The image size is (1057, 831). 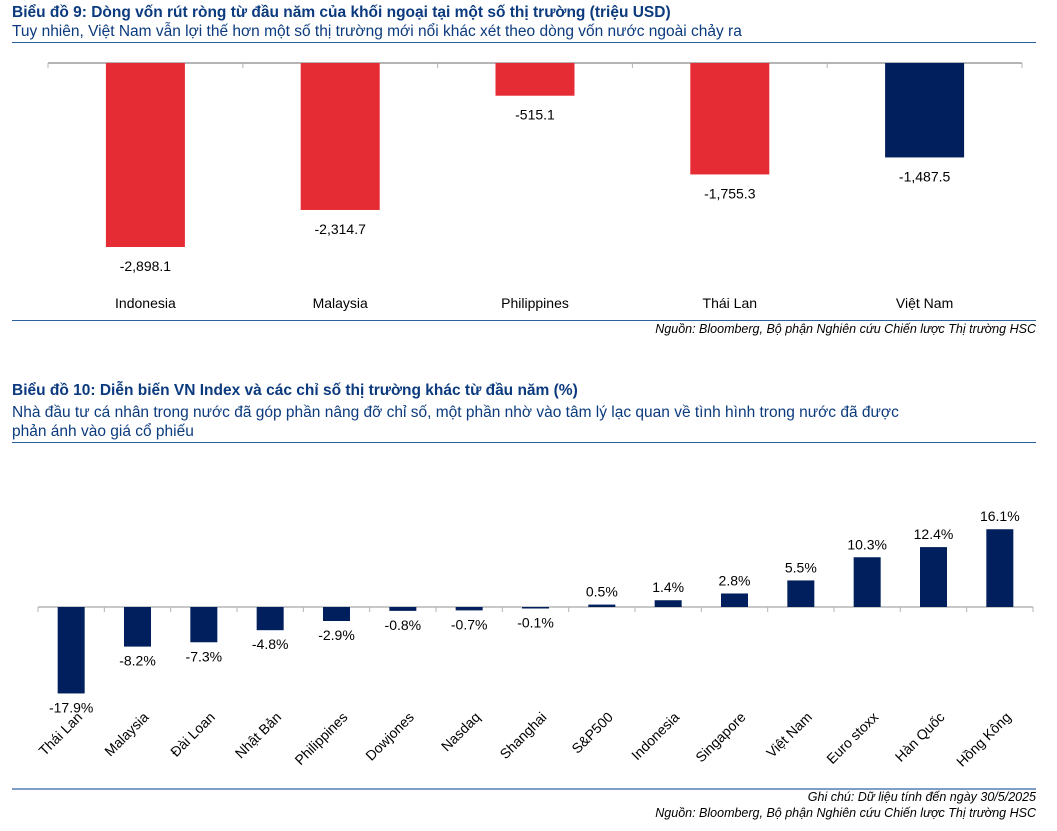 What do you see at coordinates (925, 176) in the screenshot?
I see `data-label: -1,487.5` at bounding box center [925, 176].